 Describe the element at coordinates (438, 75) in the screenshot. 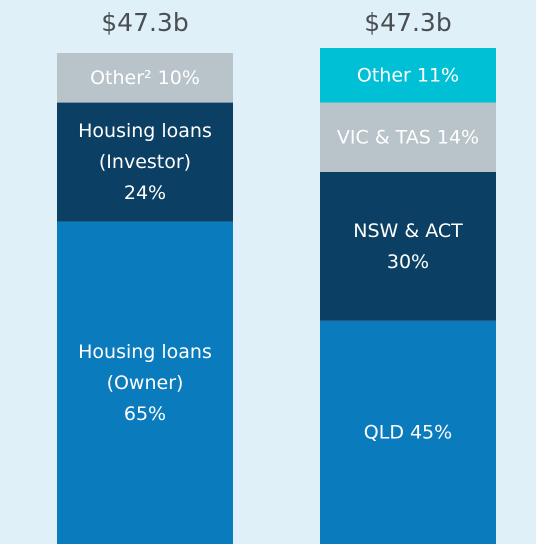

I see `segment-value: 11%` at that location.